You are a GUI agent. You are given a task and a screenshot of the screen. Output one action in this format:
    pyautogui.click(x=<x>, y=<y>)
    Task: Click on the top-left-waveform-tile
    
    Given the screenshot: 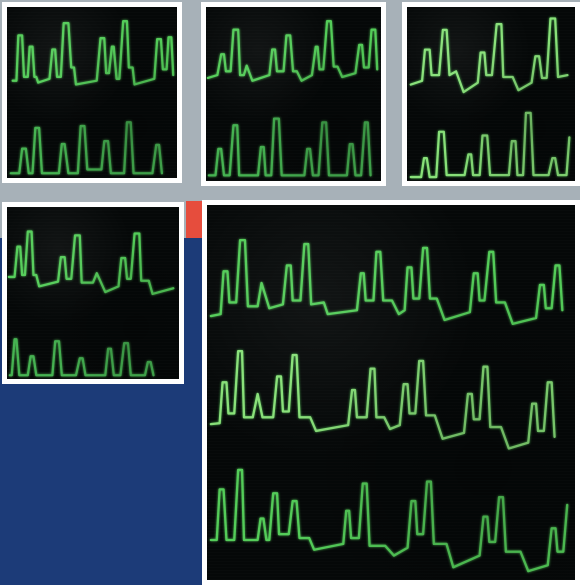 What is the action you would take?
    pyautogui.click(x=92, y=92)
    